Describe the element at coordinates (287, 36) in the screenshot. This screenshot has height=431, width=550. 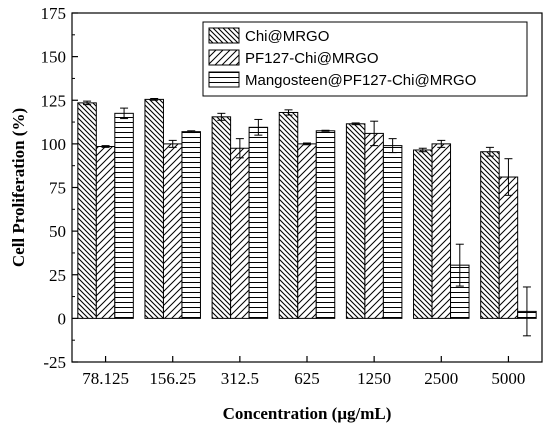
I see `legend-label-chi-mrgo: Chi@MRGO` at that location.